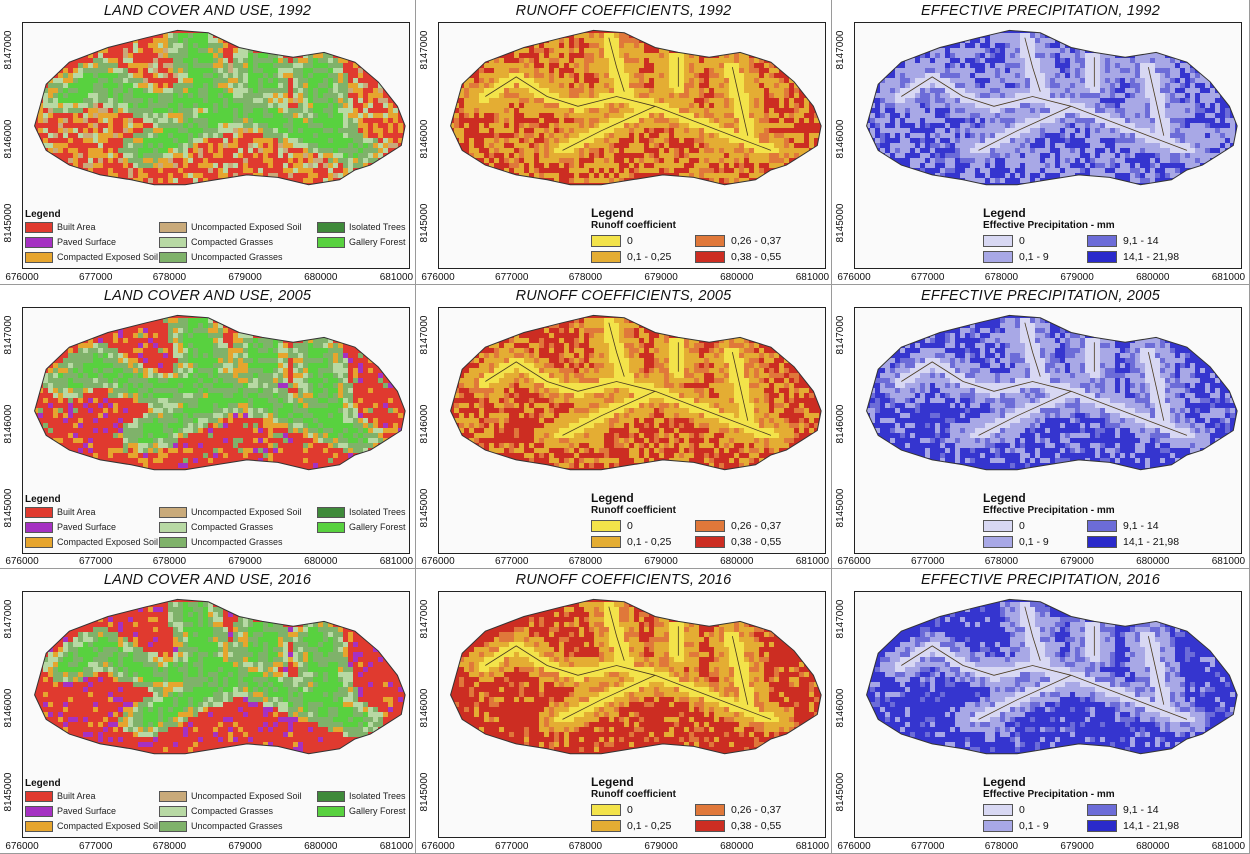 The image size is (1250, 854). What do you see at coordinates (738, 256) in the screenshot?
I see `legend-item: 0,38 - 0,55` at bounding box center [738, 256].